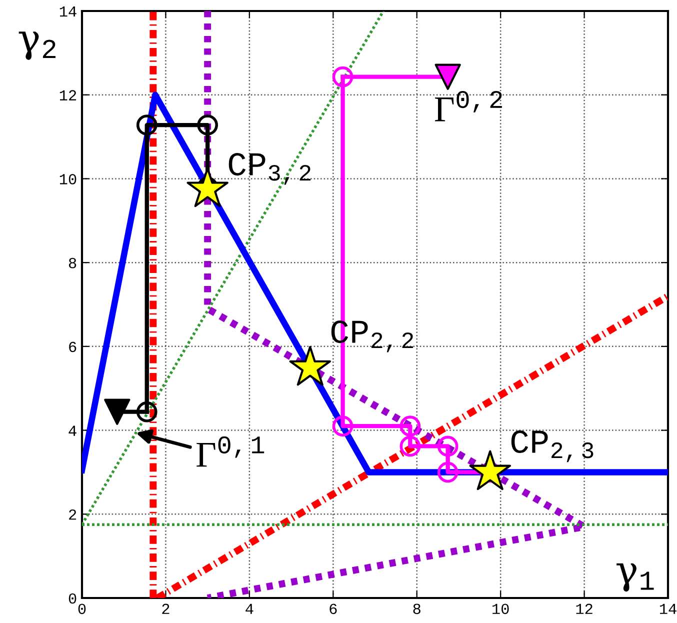 The image size is (677, 623). Describe the element at coordinates (68, 179) in the screenshot. I see `y-tick-label: 10` at that location.